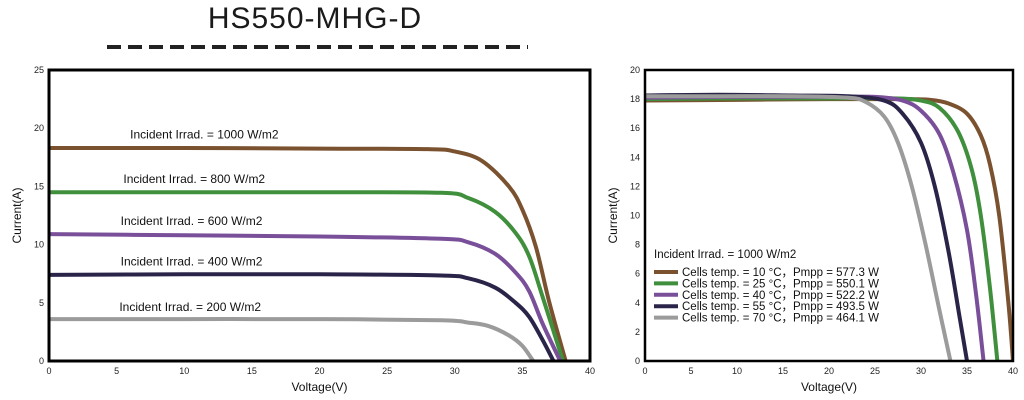 Image resolution: width=1024 pixels, height=400 pixels. What do you see at coordinates (780, 284) in the screenshot?
I see `legend-entry: Cells temp. = 25 °C，Pmpp = 550.1 W` at bounding box center [780, 284].